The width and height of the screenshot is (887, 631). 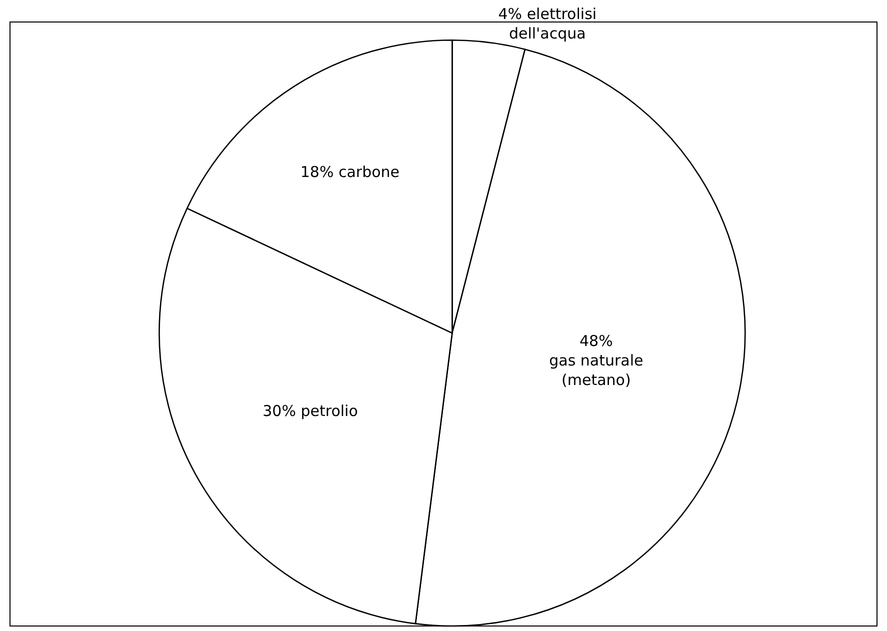 What do you see at coordinates (350, 172) in the screenshot?
I see `slice-label: 18% carbone` at bounding box center [350, 172].